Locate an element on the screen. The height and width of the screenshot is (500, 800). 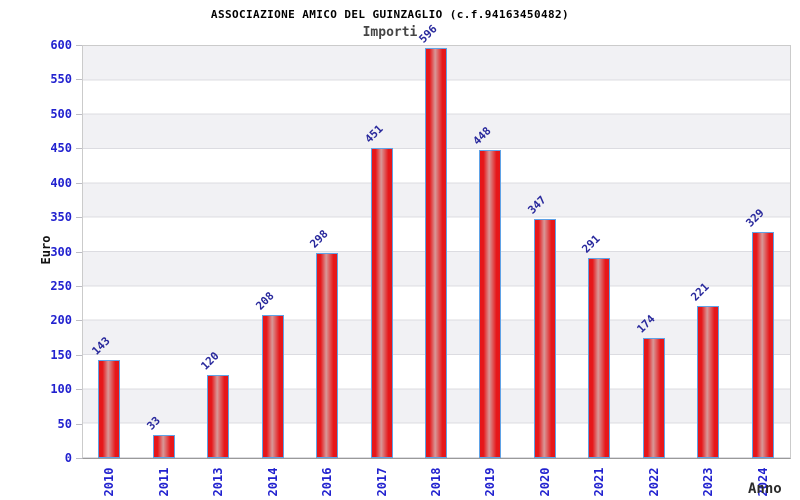
y-tick-label: 0 is located at coordinates (68, 458).